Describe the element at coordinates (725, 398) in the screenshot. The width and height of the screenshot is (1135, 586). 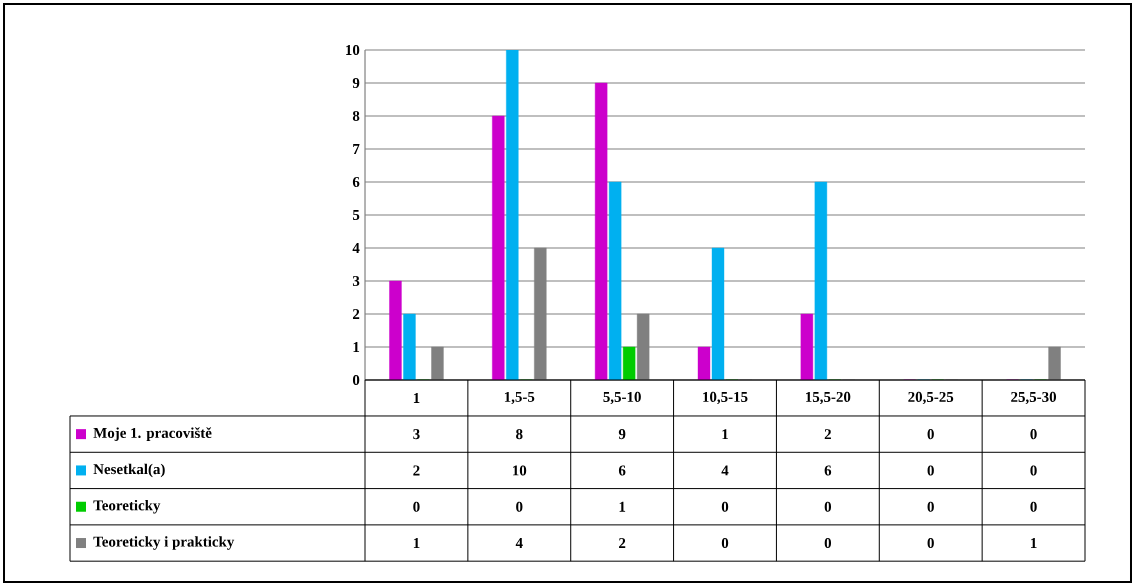
I see `x-tick-label: 10,5-15` at that location.